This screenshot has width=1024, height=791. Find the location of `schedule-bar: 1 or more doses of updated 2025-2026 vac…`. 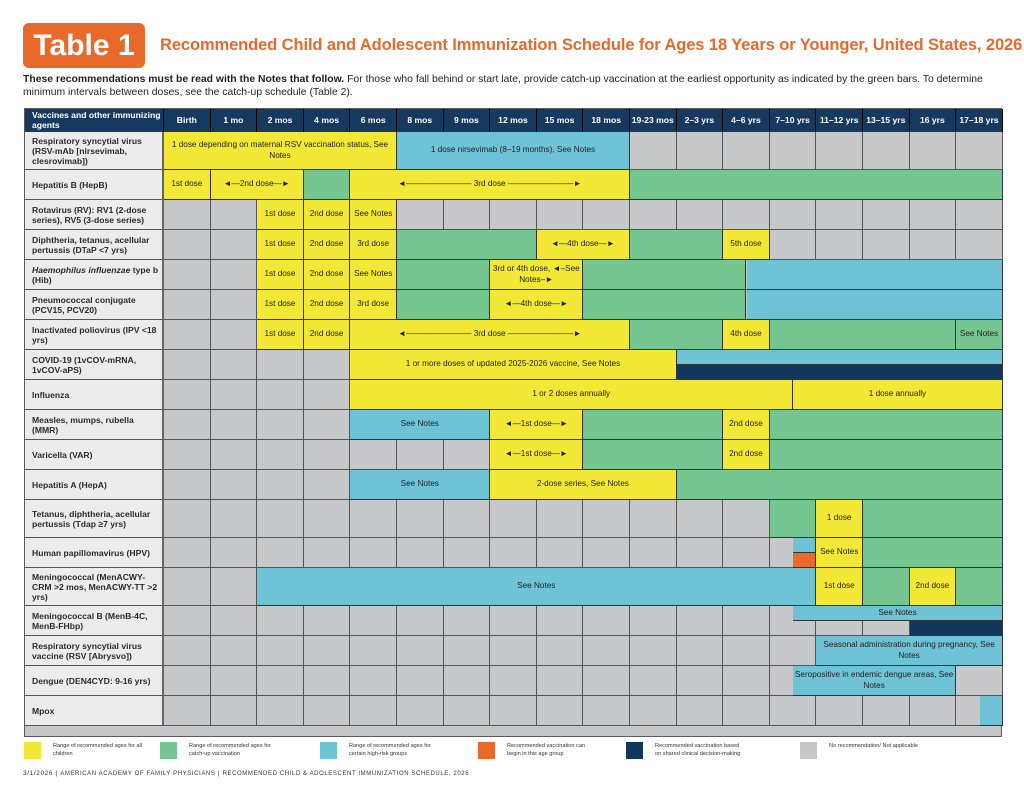

schedule-bar: 1 or more doses of updated 2025-2026 vac… is located at coordinates (513, 365).